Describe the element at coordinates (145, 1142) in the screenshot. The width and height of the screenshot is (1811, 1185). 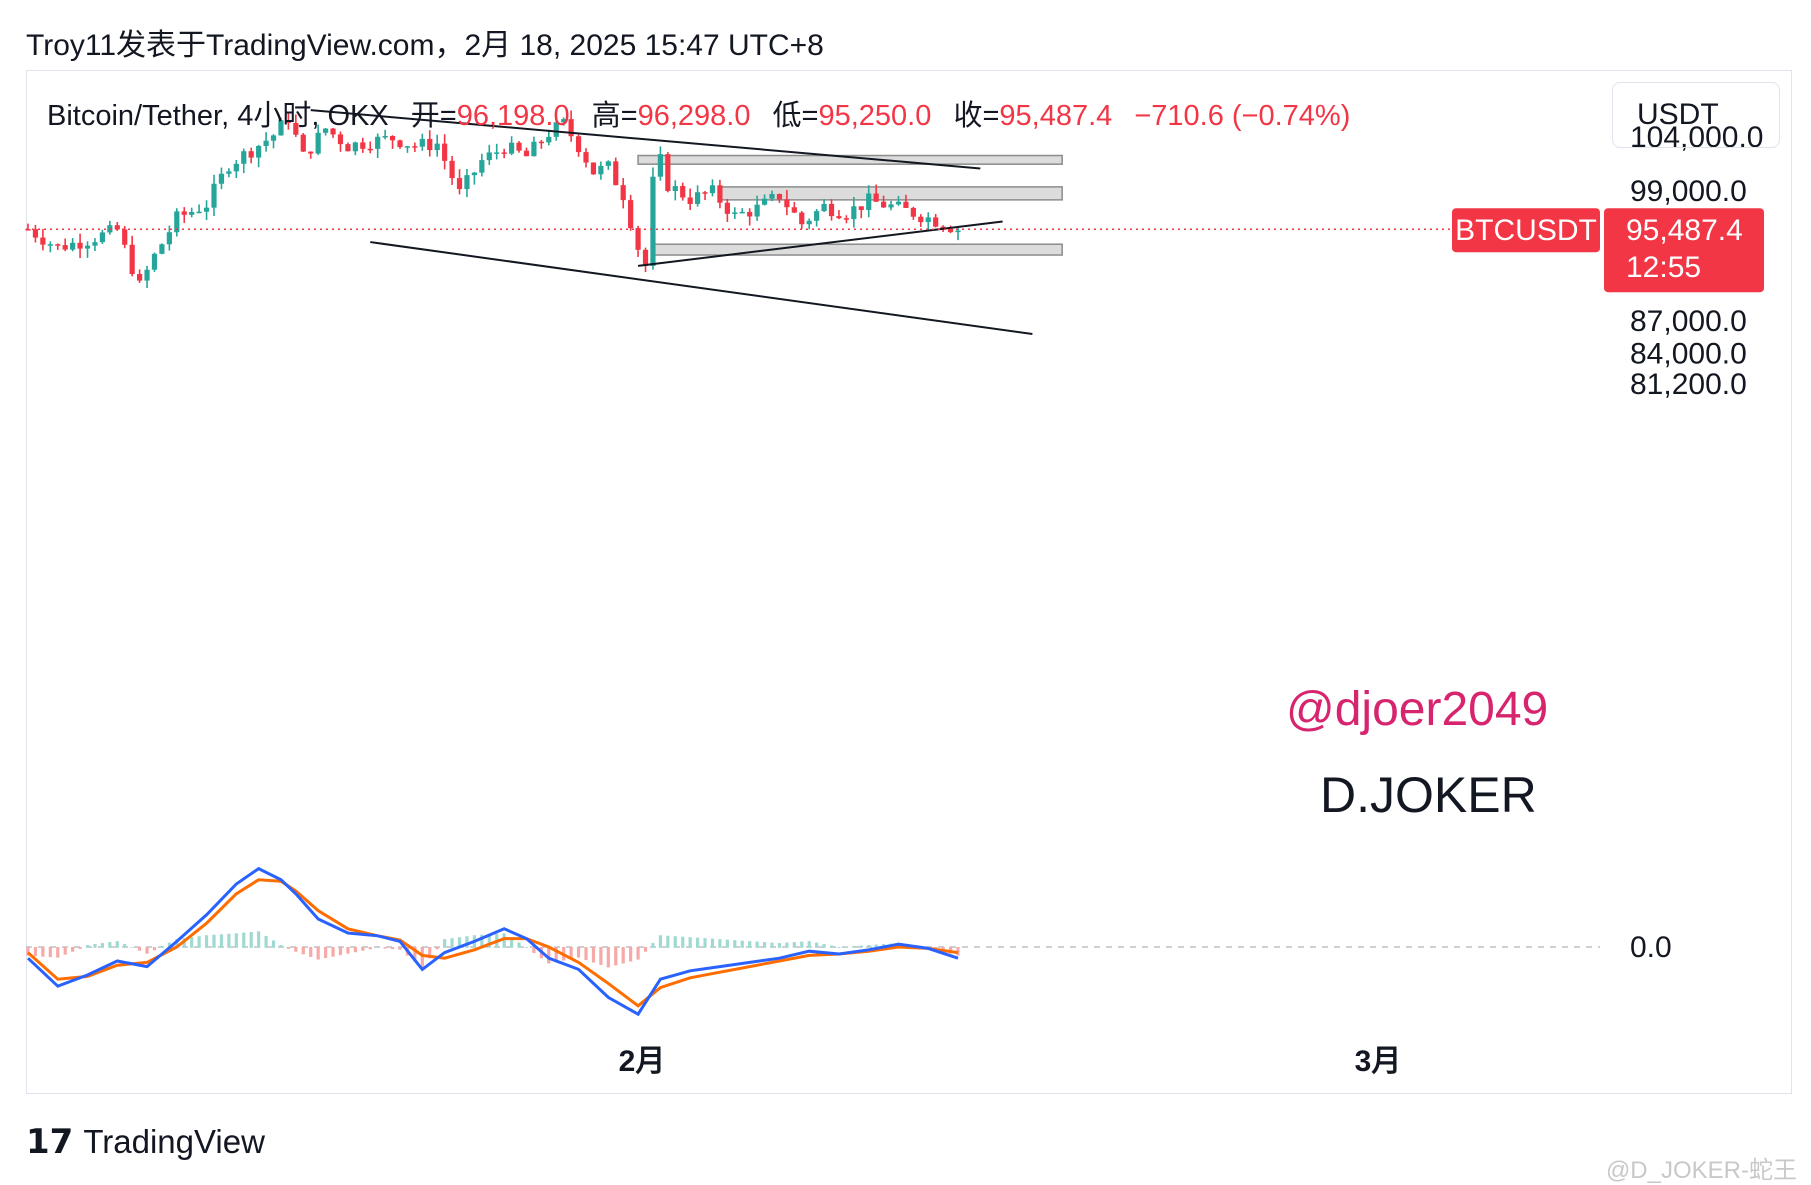
I see `tradingview-footer: 17 TradingView` at that location.